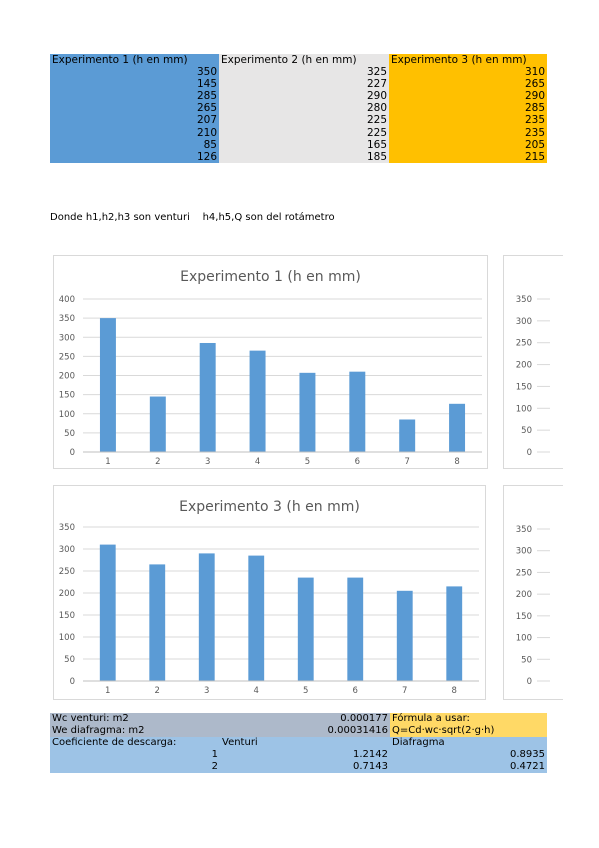  Describe the element at coordinates (114, 742) in the screenshot. I see `coef-label: Coeficiente de descarga:` at that location.